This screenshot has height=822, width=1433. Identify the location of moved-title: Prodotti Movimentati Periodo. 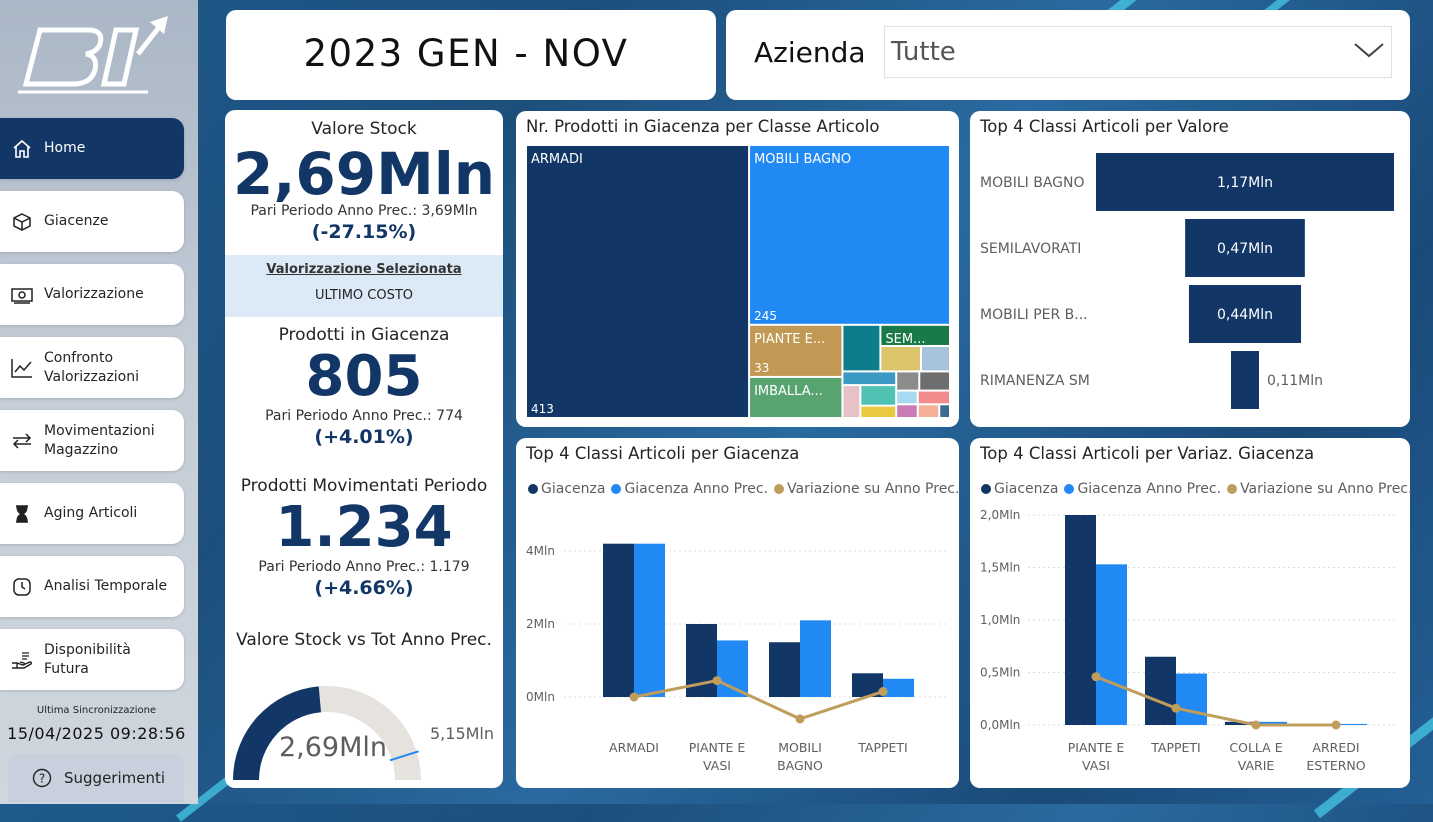
(364, 486).